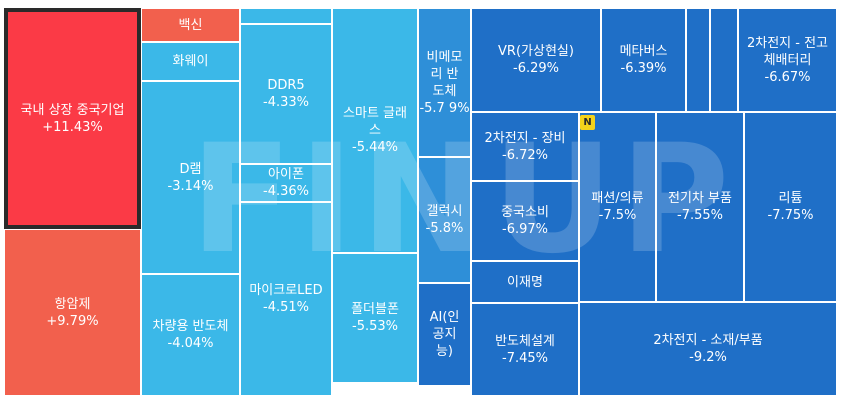 This screenshot has height=400, width=845. I want to click on tile-label: 화웨이, so click(190, 61).